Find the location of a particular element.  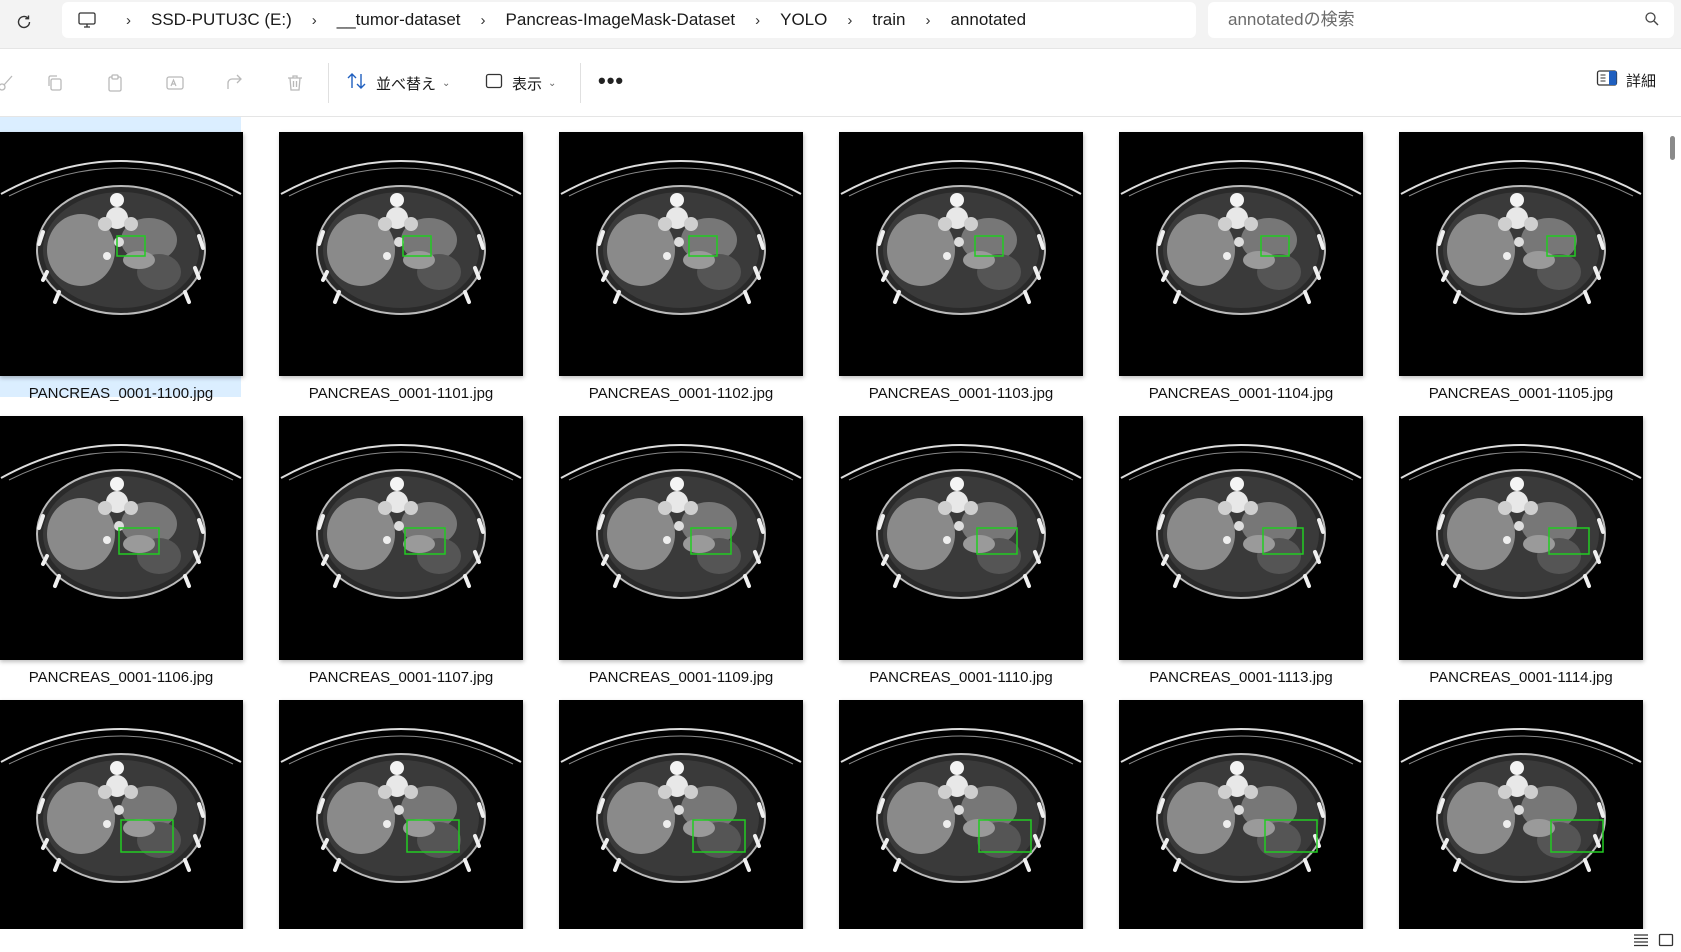

search-icon is located at coordinates (1652, 21).